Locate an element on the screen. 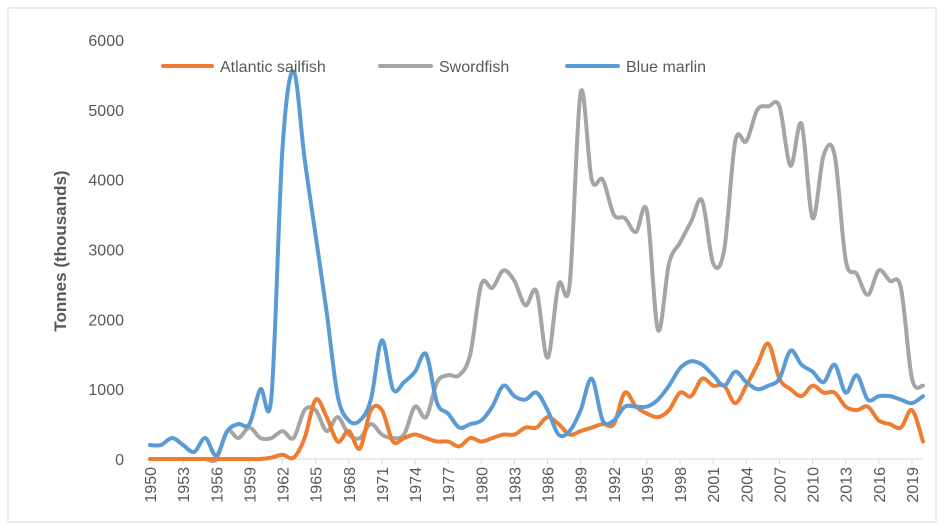  y-axis-ticks: 0 1000 2000 3000 4000 5000 6000 is located at coordinates (106, 251).